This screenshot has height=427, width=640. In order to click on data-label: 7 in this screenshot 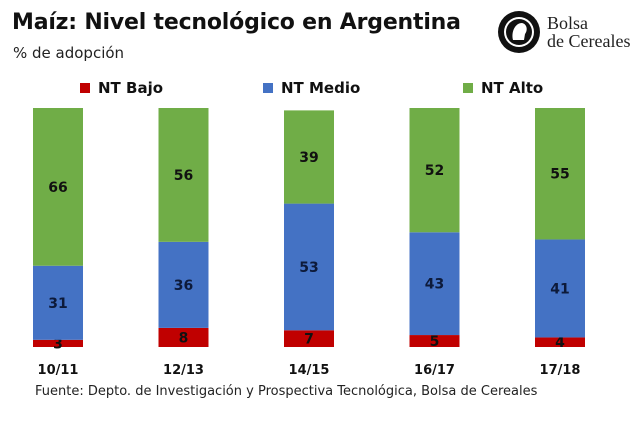, I will do `click(309, 340)`.